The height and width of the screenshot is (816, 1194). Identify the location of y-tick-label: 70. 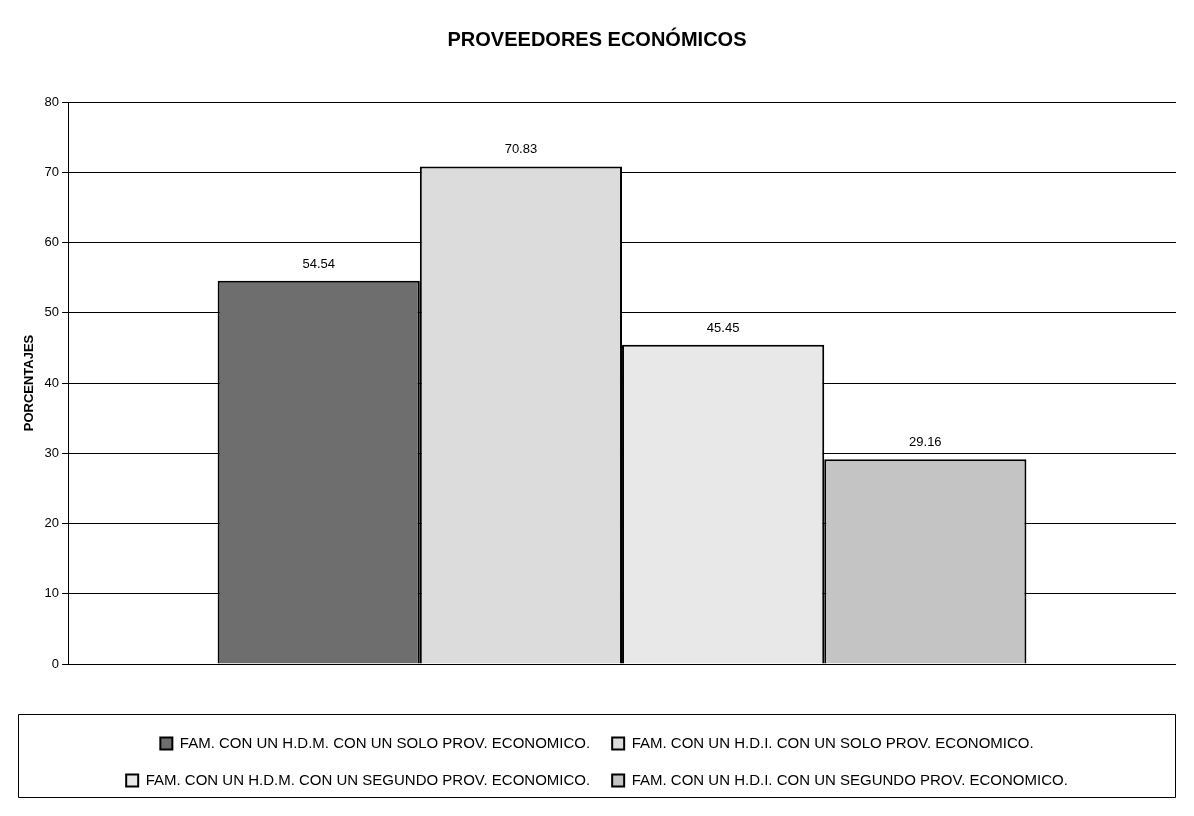
(52, 171).